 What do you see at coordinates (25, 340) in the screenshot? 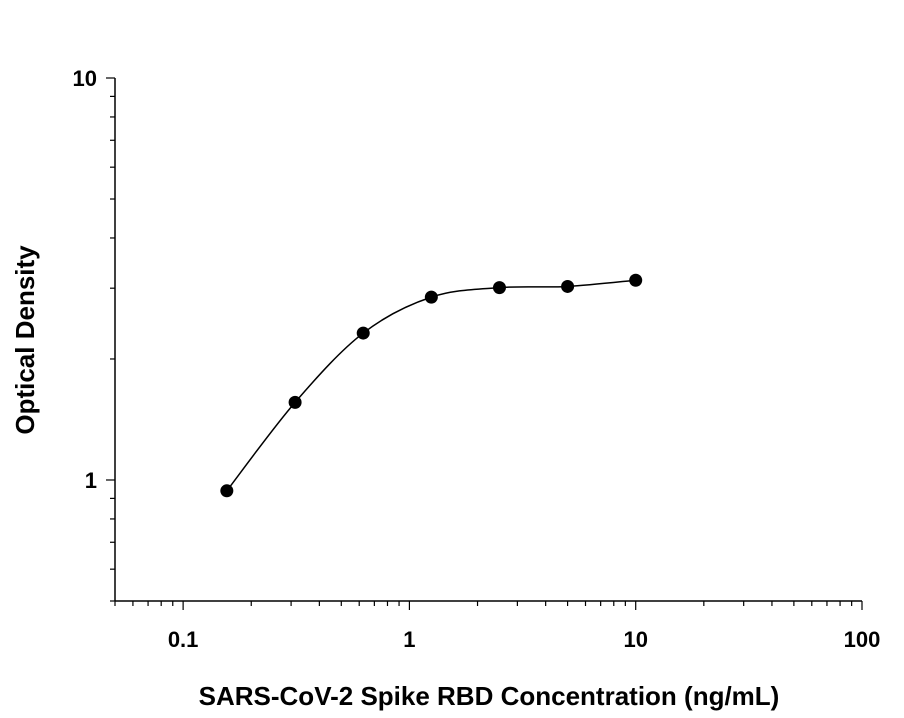
I see `y-axis-title: Optical Density` at bounding box center [25, 340].